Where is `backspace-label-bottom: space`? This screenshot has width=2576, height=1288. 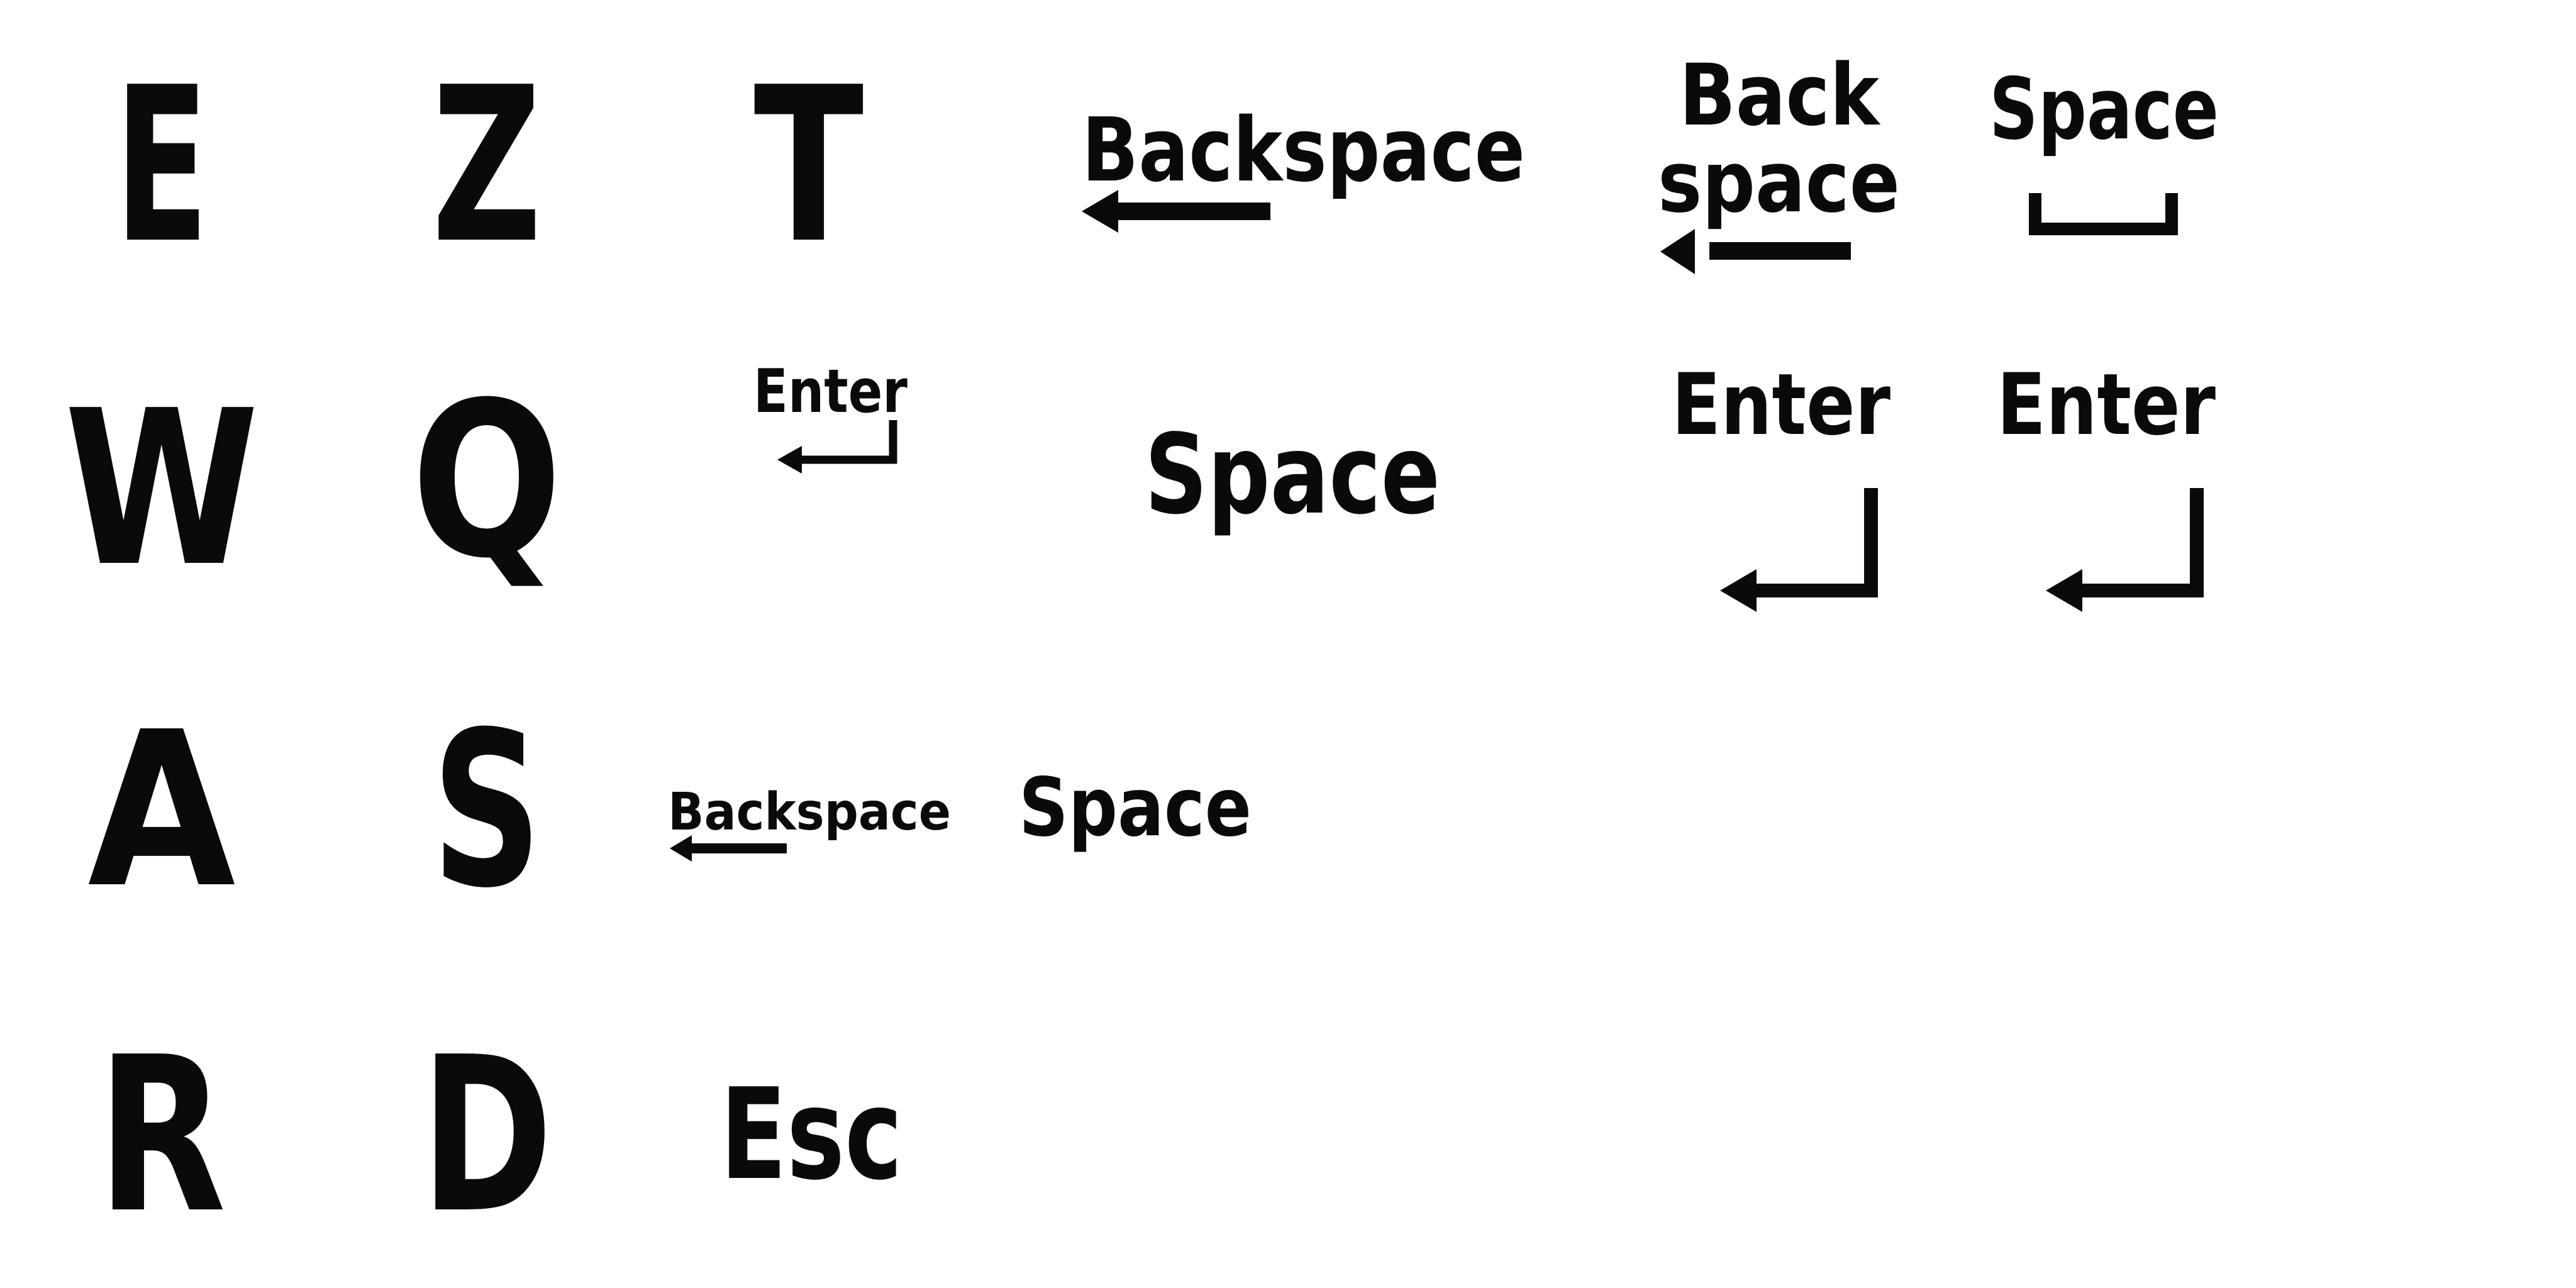 backspace-label-bottom: space is located at coordinates (1779, 182).